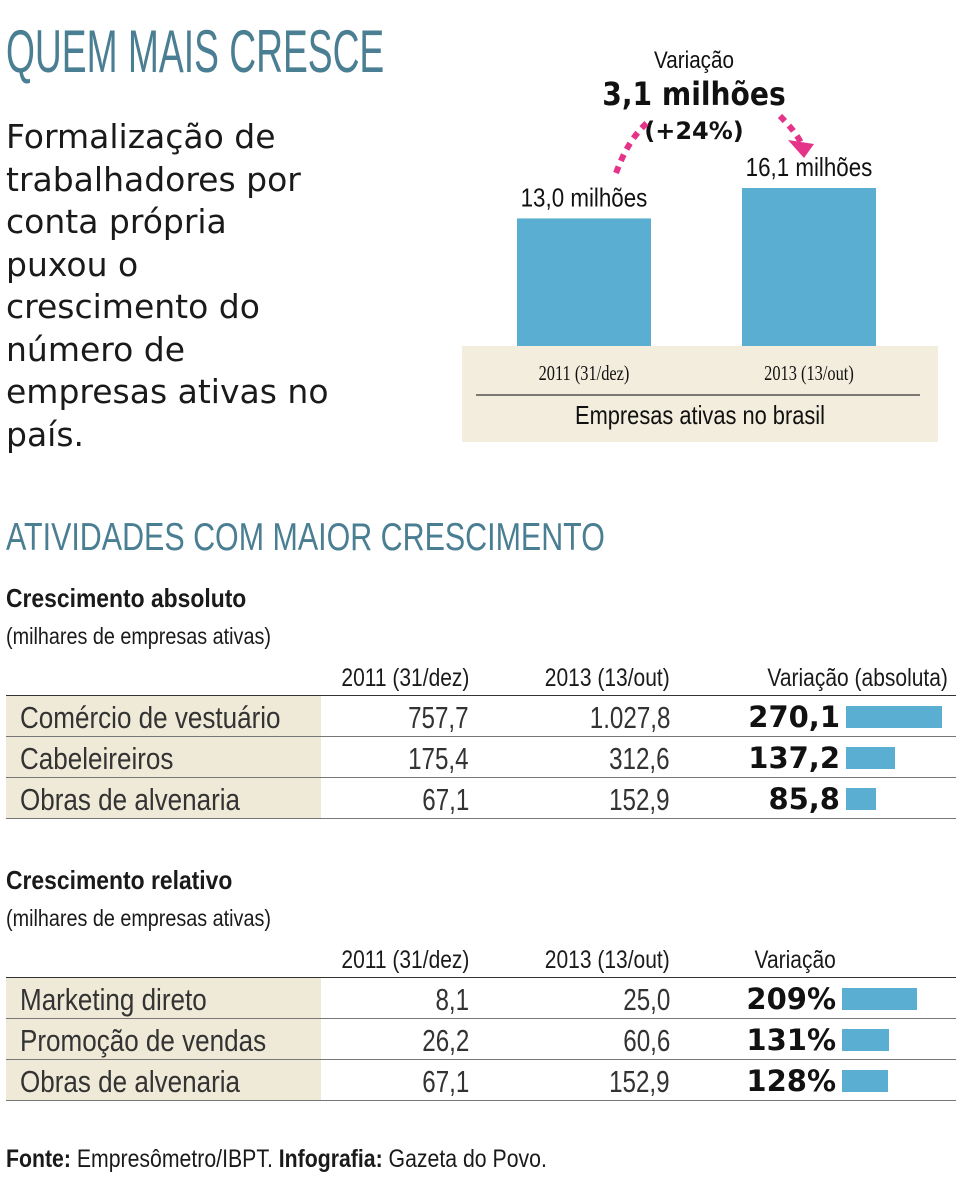 The height and width of the screenshot is (1180, 960). I want to click on relative-value-2013: 25,0, so click(646, 999).